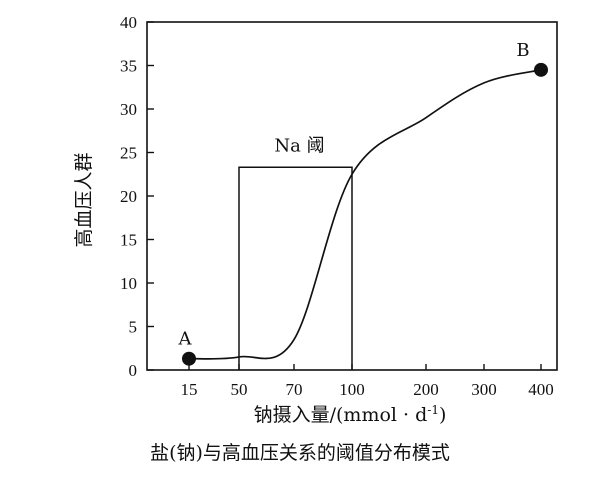 Image resolution: width=600 pixels, height=480 pixels. Describe the element at coordinates (352, 389) in the screenshot. I see `x-tick-label-100: 100` at that location.